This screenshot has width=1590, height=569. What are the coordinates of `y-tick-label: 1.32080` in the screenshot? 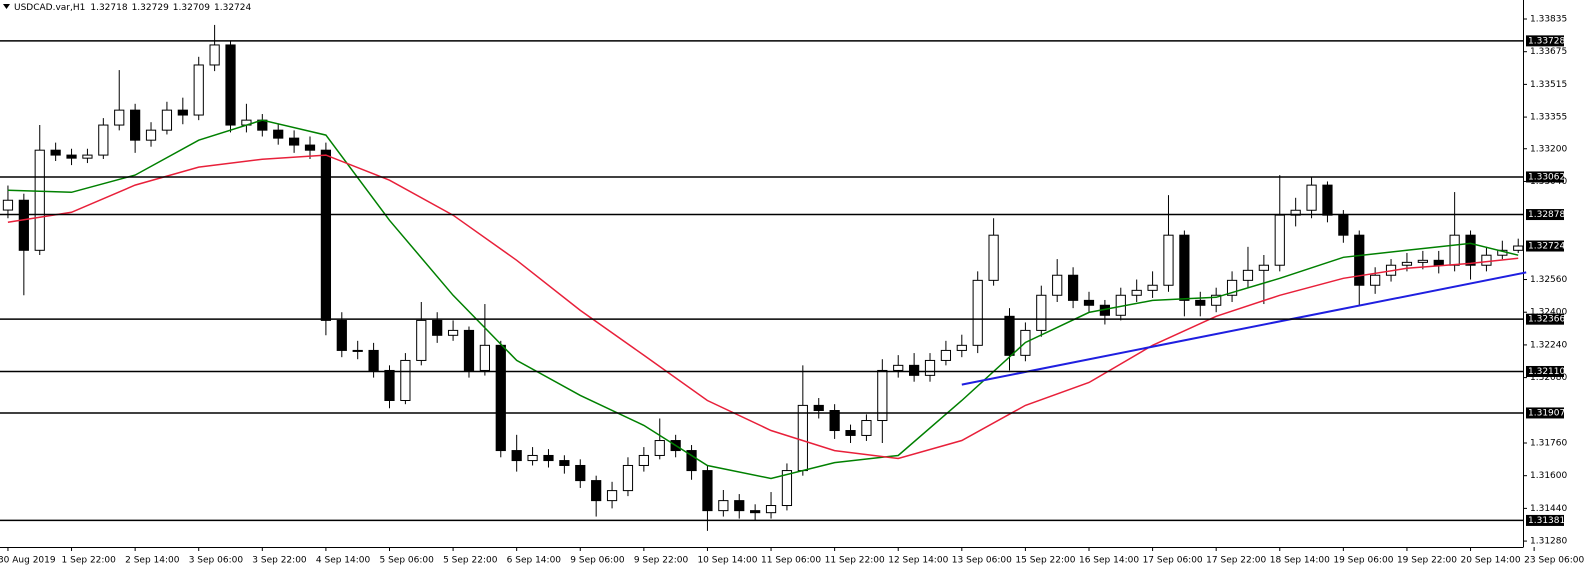 It's located at (1548, 378).